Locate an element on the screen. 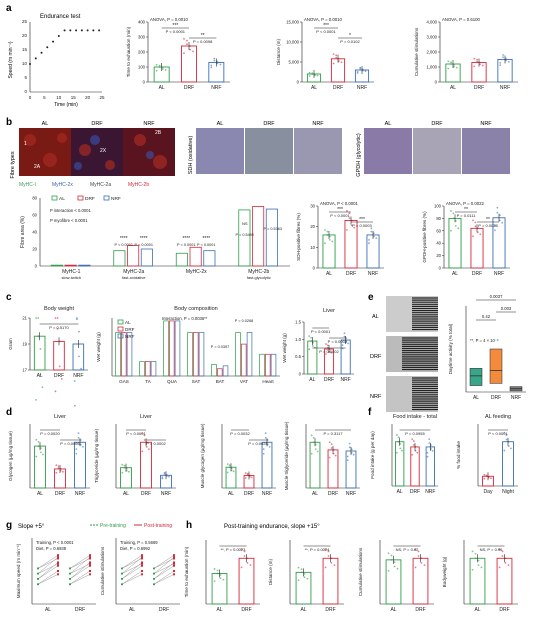  anova-text: ANOVA, P = 0.0010 is located at coordinates (169, 19).